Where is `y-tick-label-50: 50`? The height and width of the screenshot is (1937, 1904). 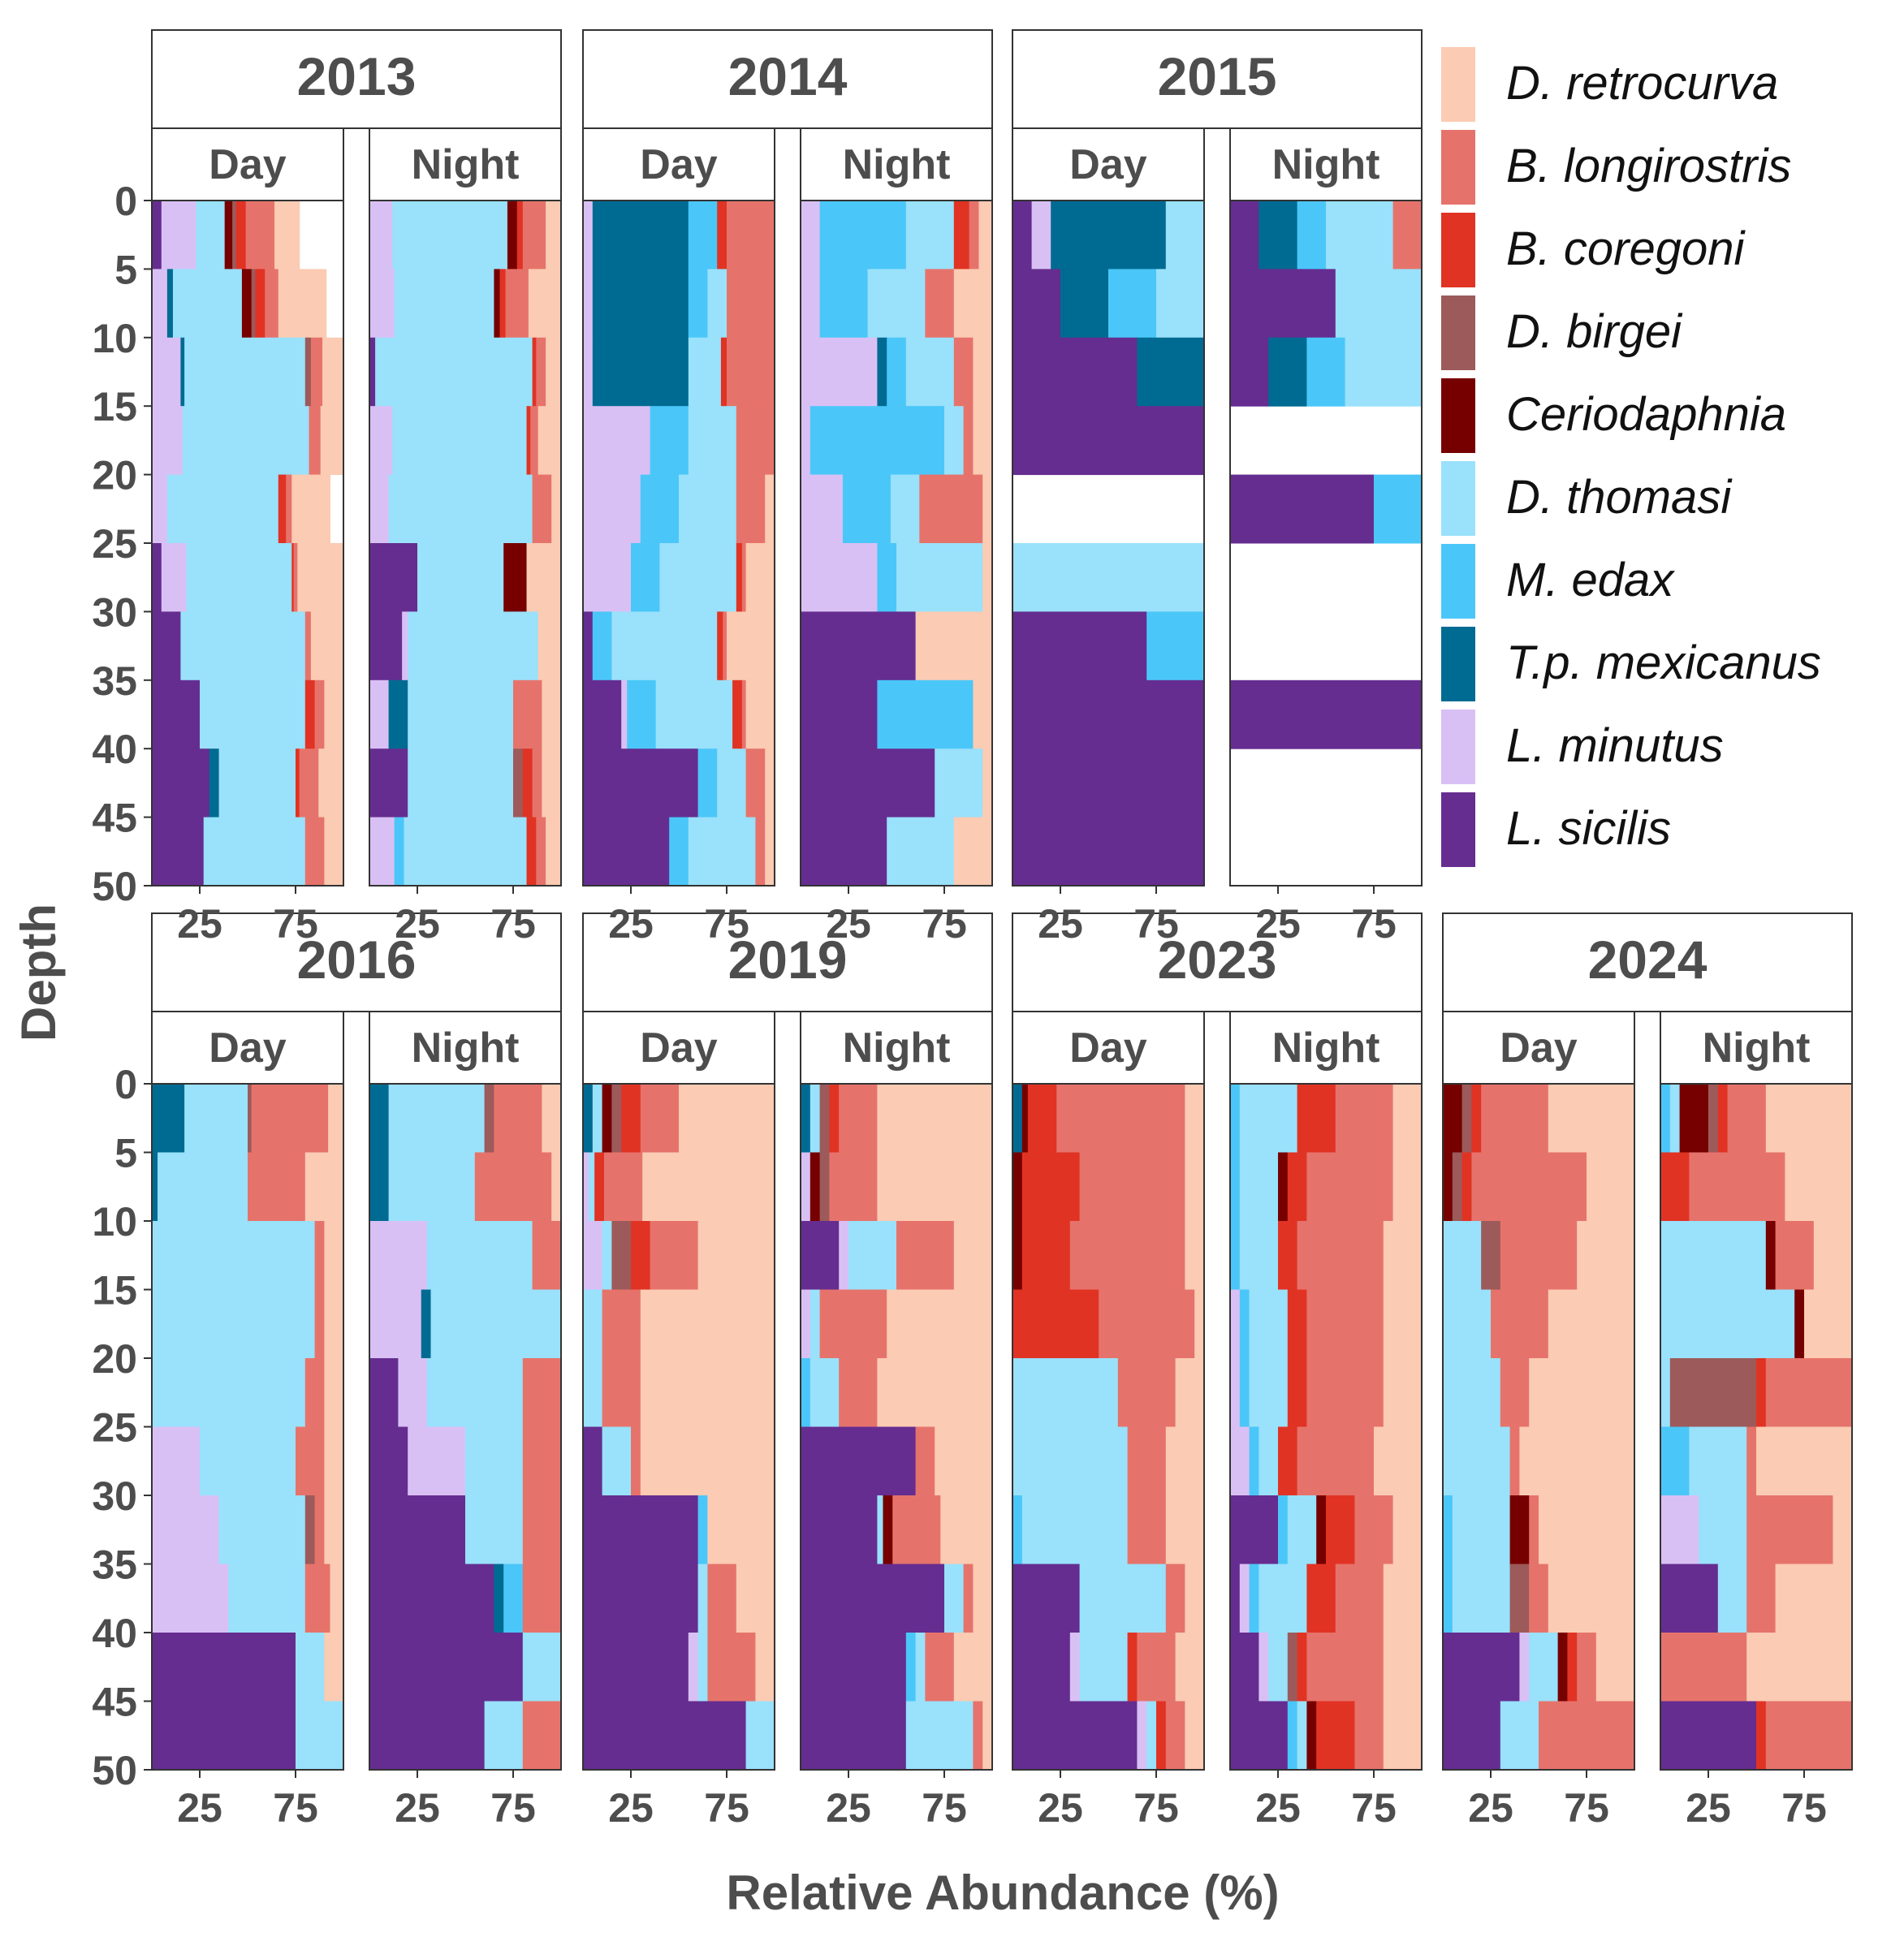
y-tick-label-50: 50 is located at coordinates (114, 1771).